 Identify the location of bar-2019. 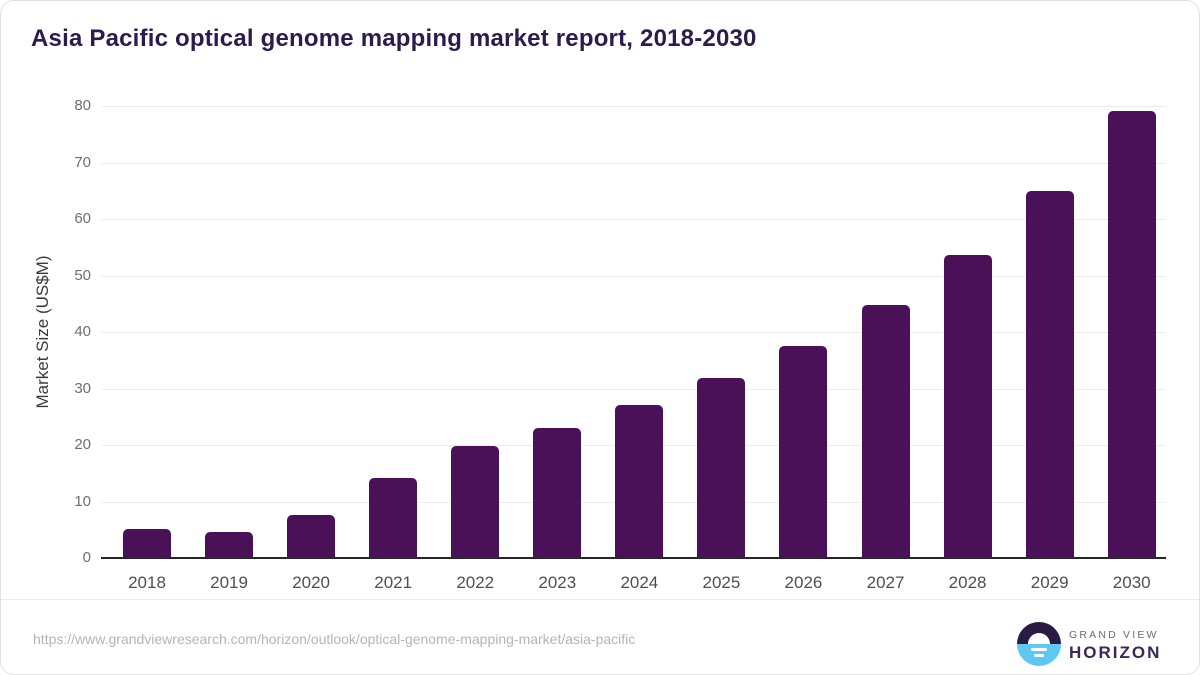
(229, 545).